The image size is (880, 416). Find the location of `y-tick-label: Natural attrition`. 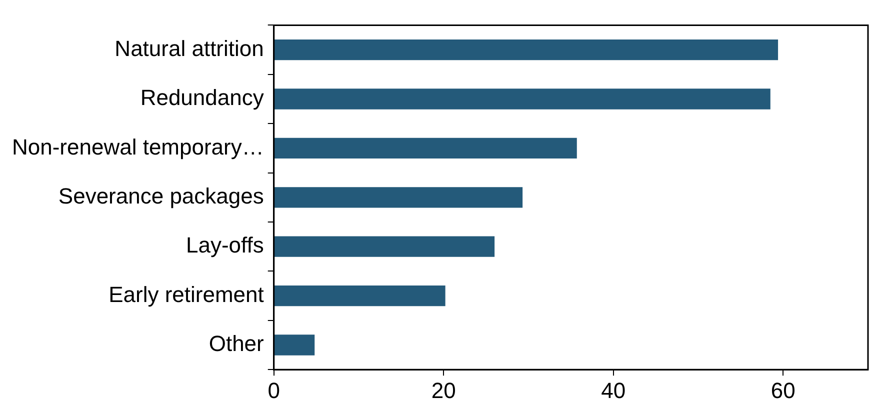

y-tick-label: Natural attrition is located at coordinates (189, 48).